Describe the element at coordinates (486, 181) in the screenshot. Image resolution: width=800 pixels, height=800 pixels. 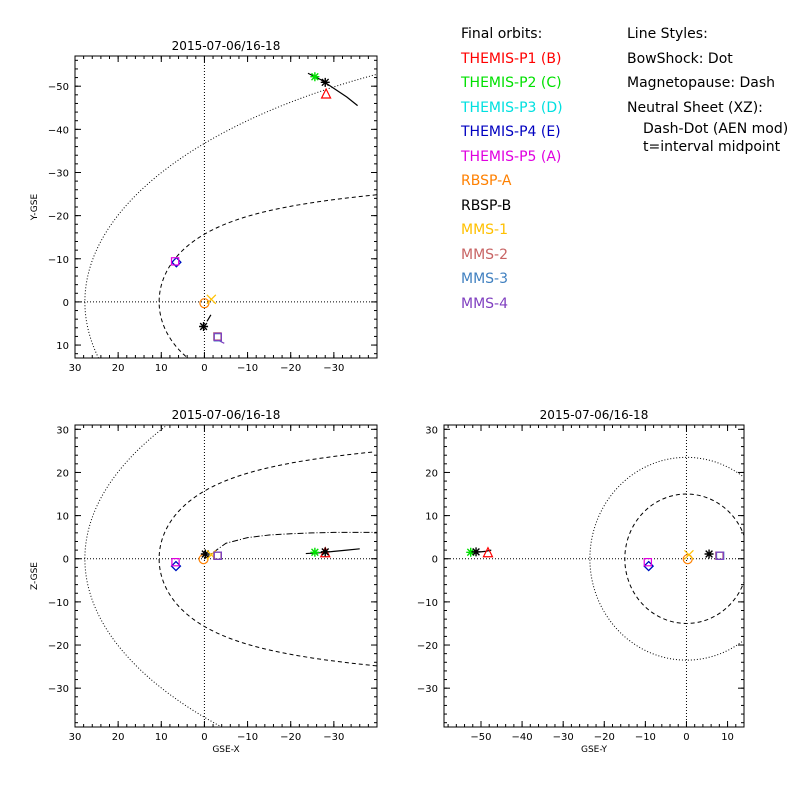
I see `orbit-legend-item: RBSP-A` at that location.